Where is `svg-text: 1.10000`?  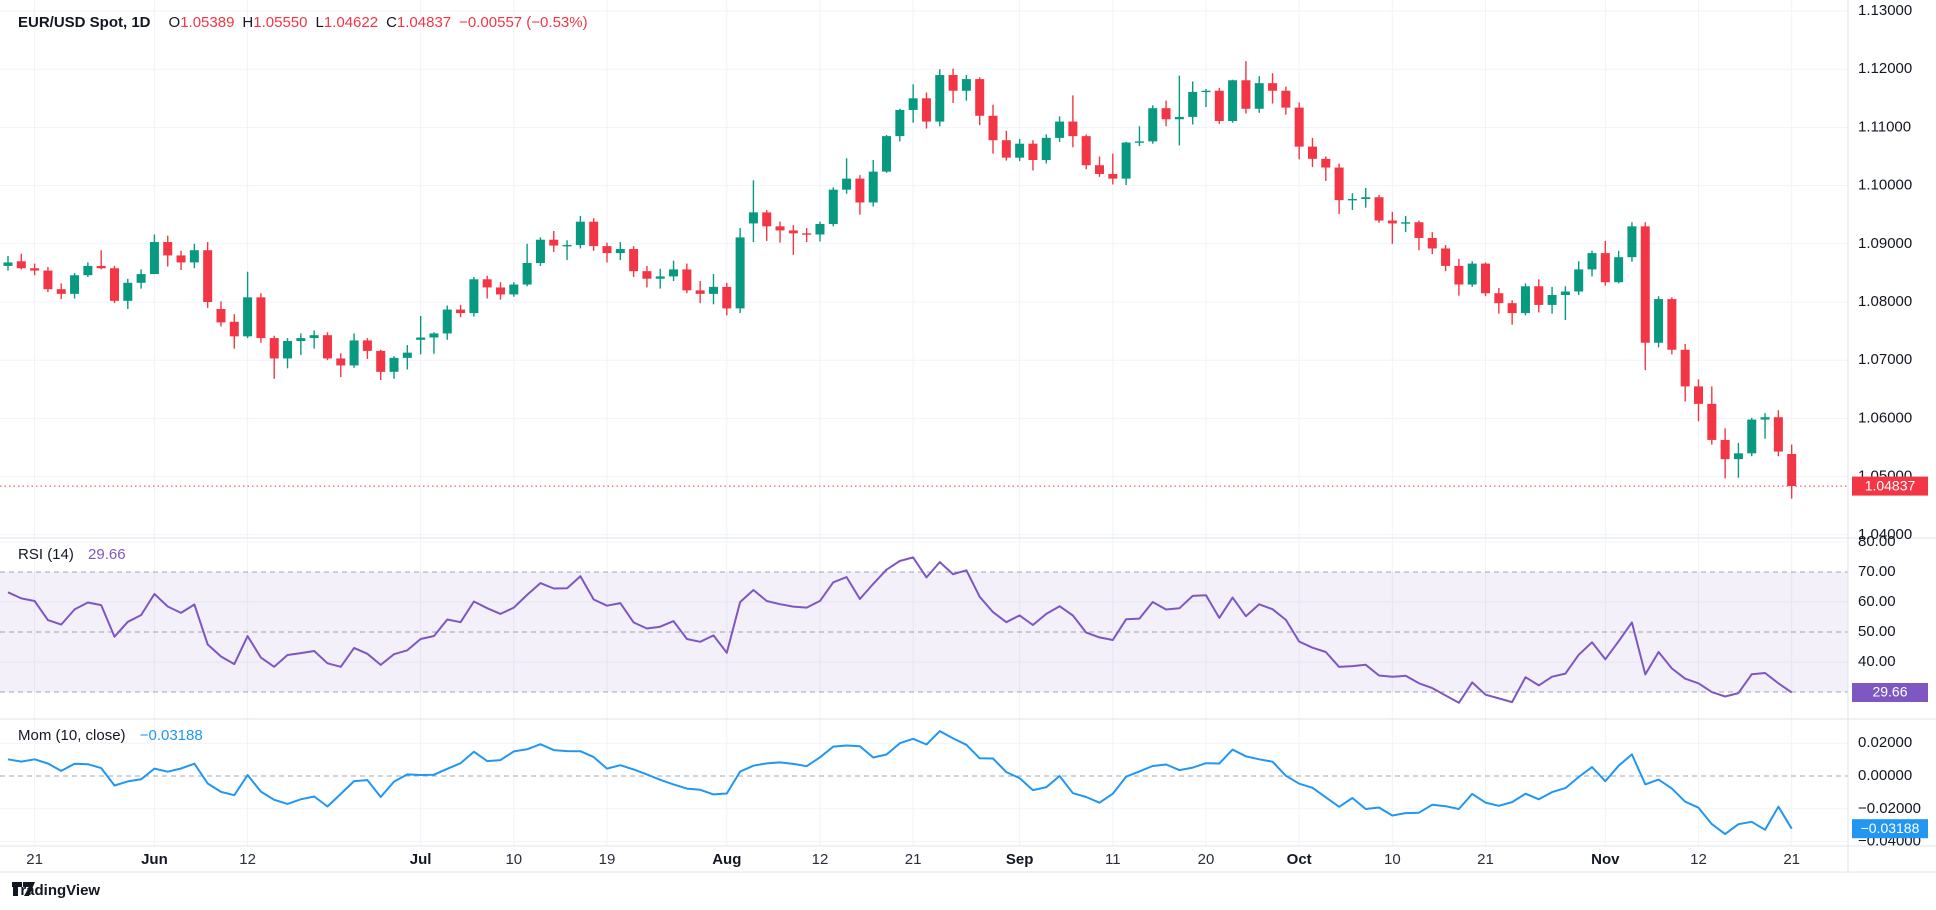 svg-text: 1.10000 is located at coordinates (1885, 185).